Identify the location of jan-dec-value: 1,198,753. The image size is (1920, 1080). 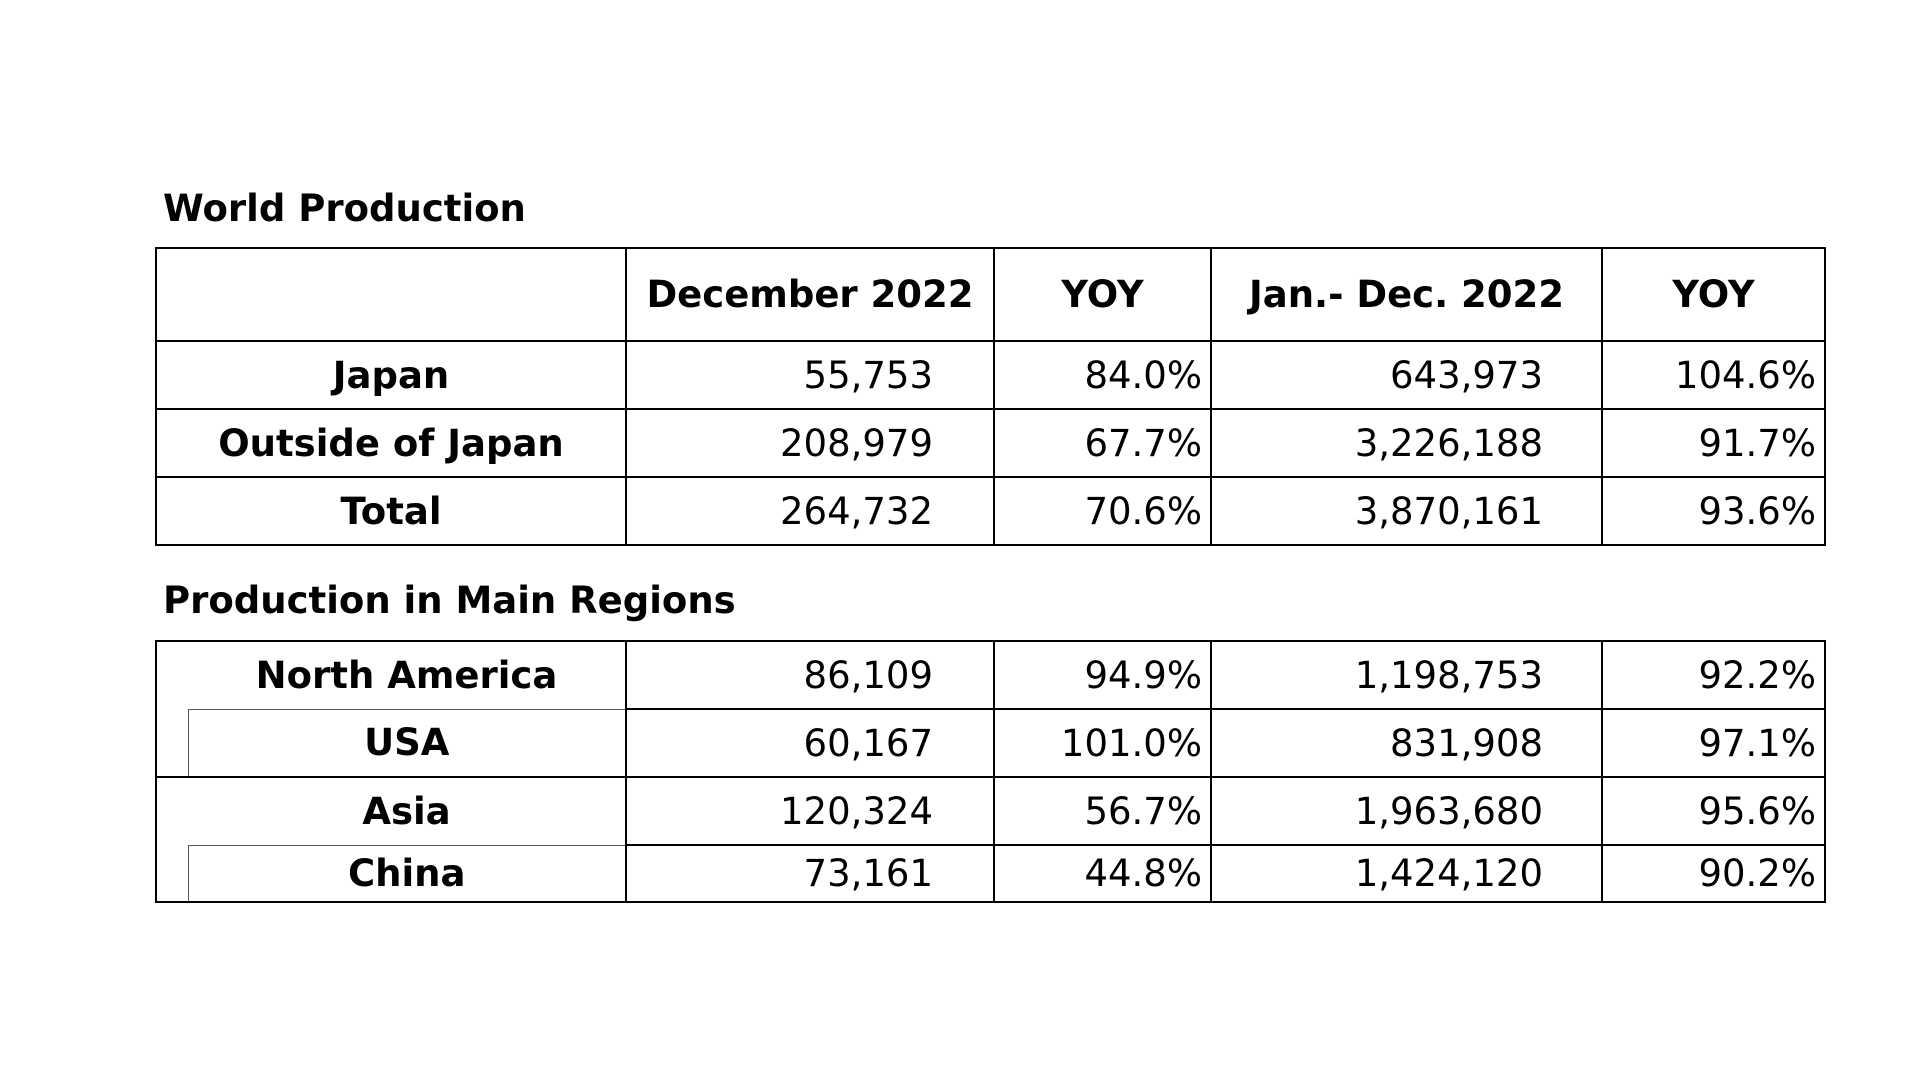
(1406, 675).